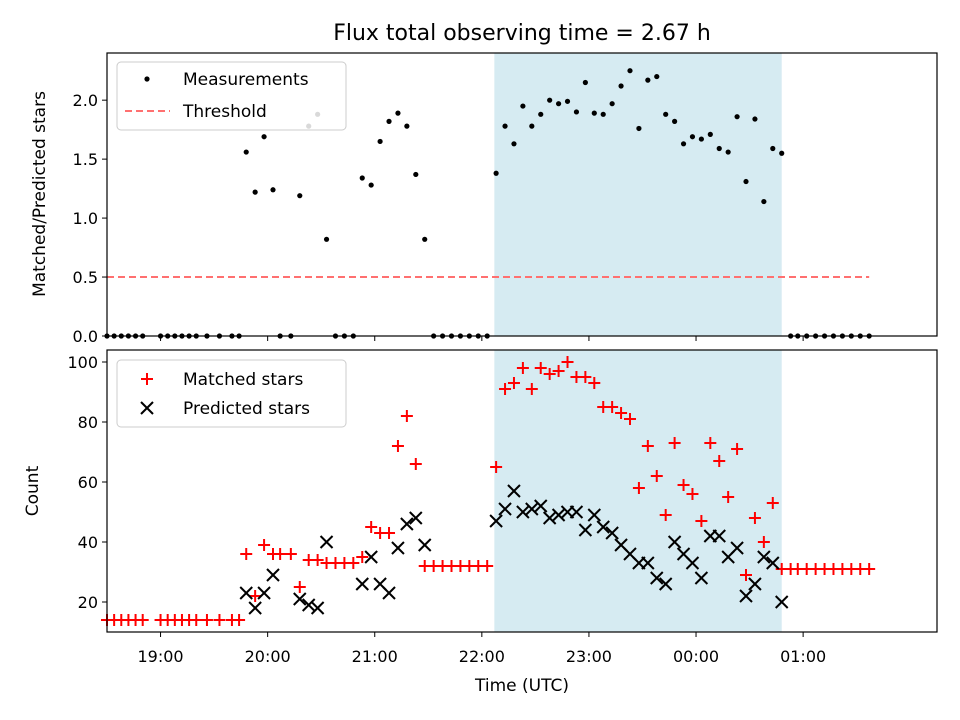  What do you see at coordinates (589, 656) in the screenshot?
I see `x-tick-label: 23:00` at bounding box center [589, 656].